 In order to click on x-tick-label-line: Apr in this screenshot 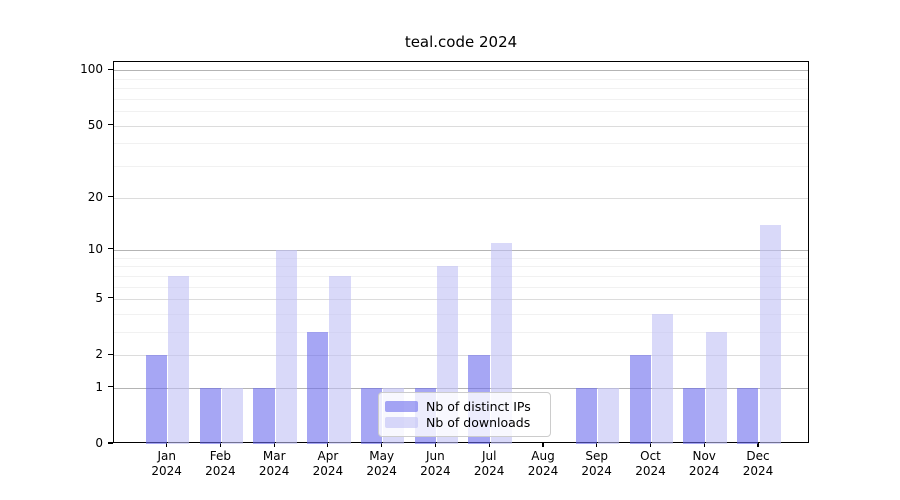, I will do `click(328, 456)`.